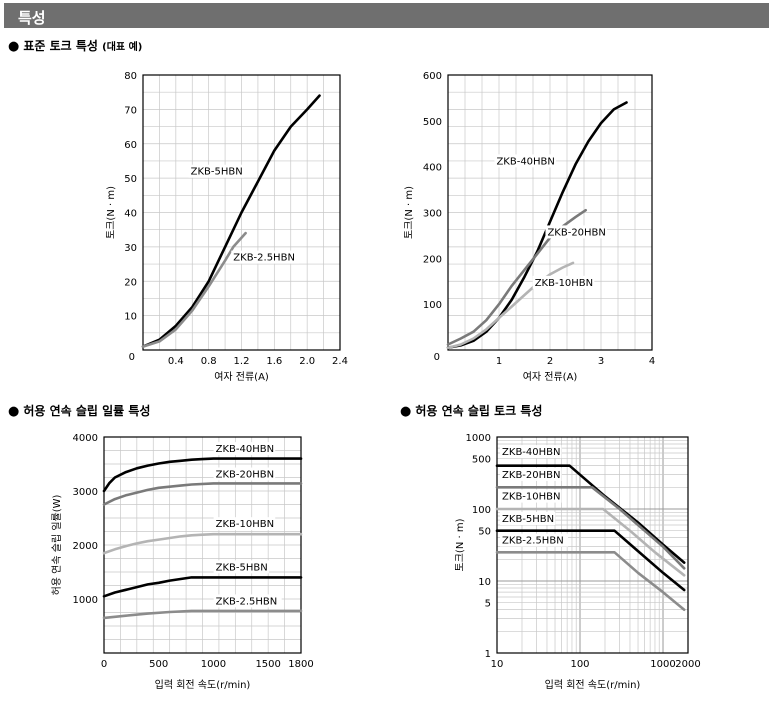 This screenshot has height=704, width=773. What do you see at coordinates (130, 282) in the screenshot?
I see `y-tick-label: 20` at bounding box center [130, 282].